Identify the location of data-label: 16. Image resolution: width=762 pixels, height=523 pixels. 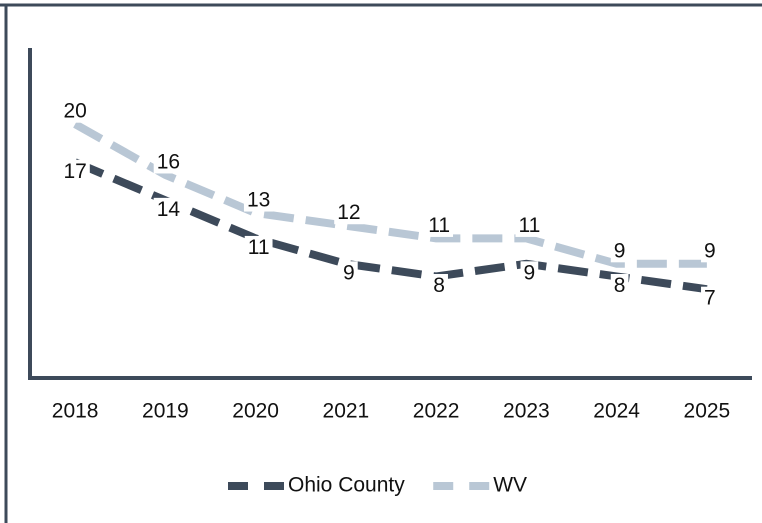
(168, 161).